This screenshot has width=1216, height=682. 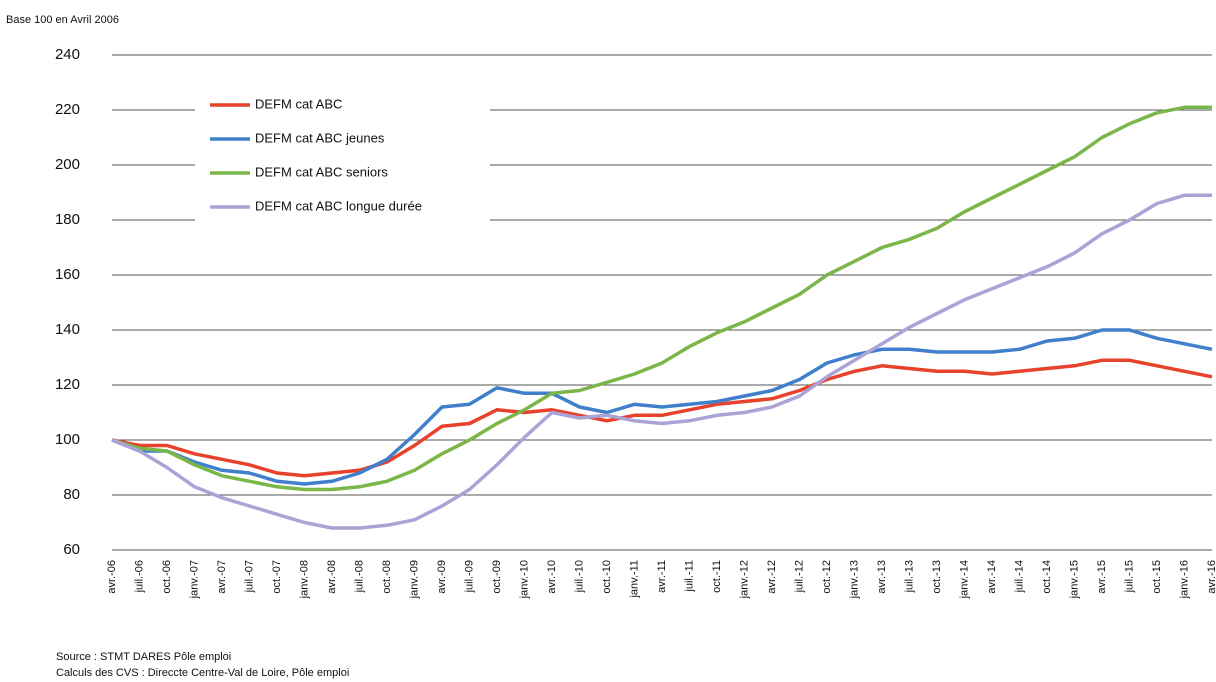 I want to click on x-tick-label: janv.-07, so click(x=194, y=579).